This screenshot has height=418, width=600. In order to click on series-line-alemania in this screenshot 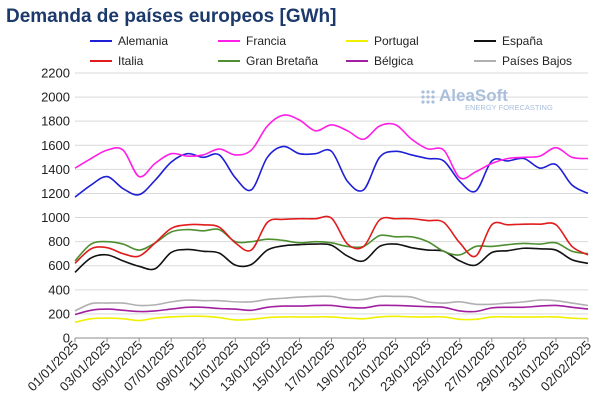, I will do `click(331, 171)`.